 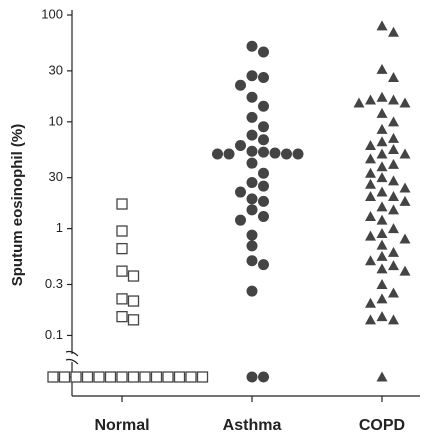 I want to click on y-axis-label: Sputum eosinophil (%), so click(x=17, y=205).